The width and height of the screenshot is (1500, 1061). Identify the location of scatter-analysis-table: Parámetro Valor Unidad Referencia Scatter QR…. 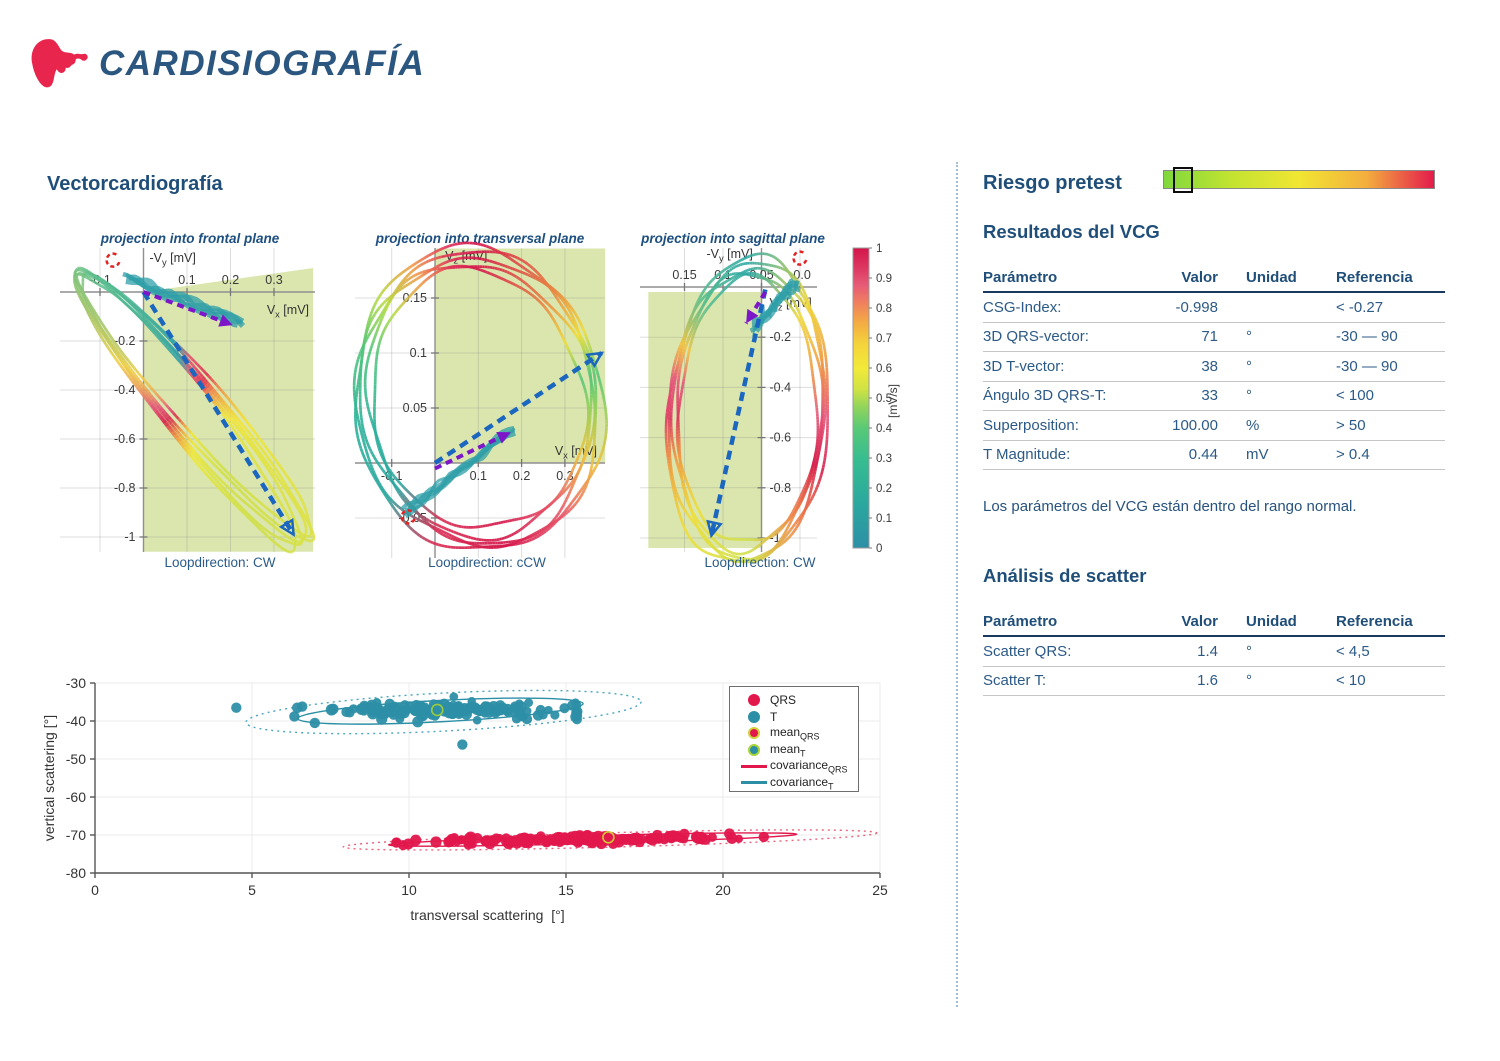
(1214, 652).